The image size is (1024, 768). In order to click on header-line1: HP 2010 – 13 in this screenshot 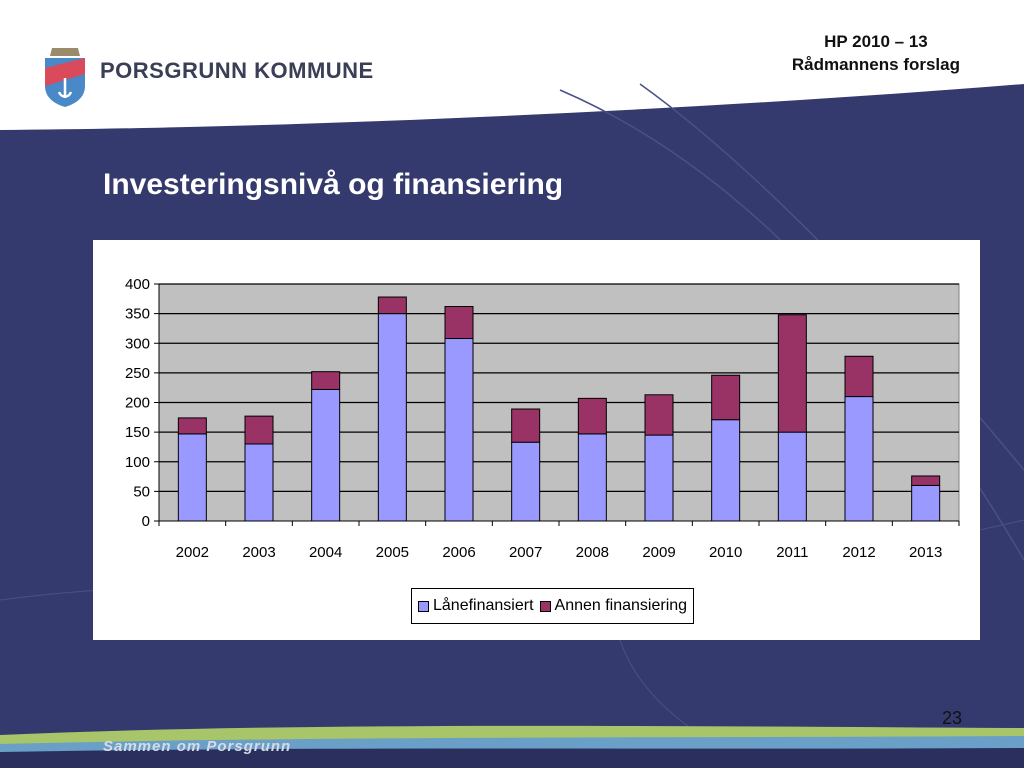, I will do `click(876, 41)`.